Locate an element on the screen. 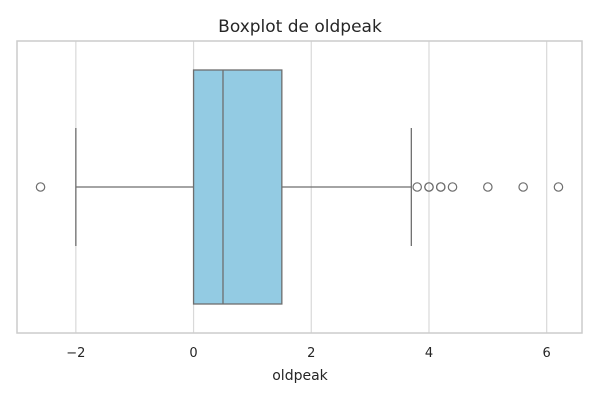  iqr-box is located at coordinates (237, 187).